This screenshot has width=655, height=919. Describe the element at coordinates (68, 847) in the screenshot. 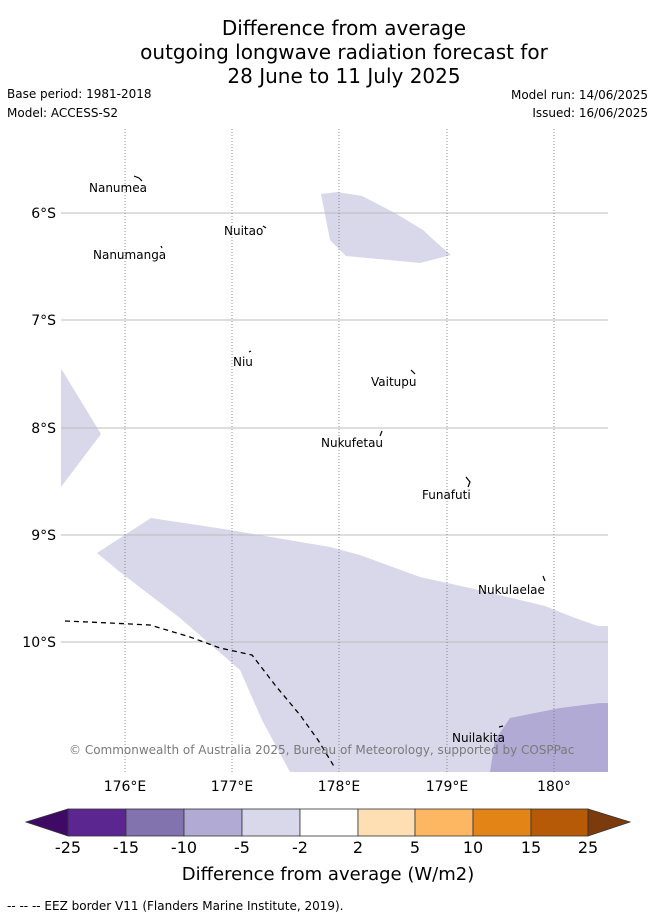

I see `colorbar-tick: -25` at that location.